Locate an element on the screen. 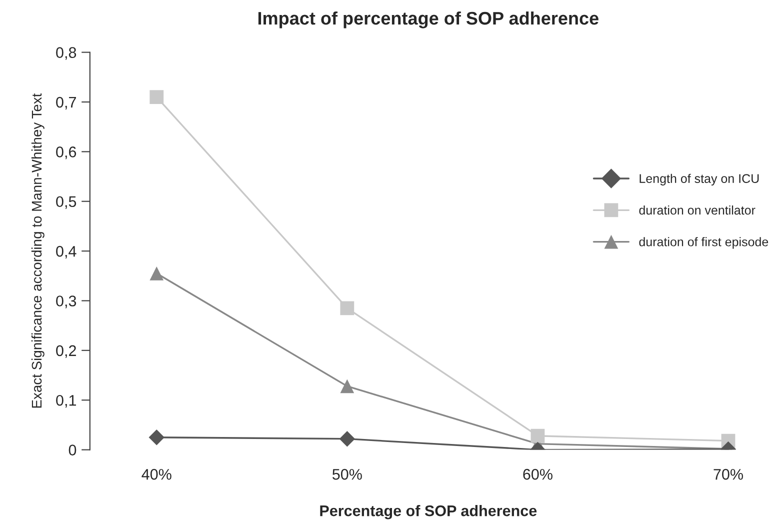  y-tick-label: 0,2 is located at coordinates (66, 351).